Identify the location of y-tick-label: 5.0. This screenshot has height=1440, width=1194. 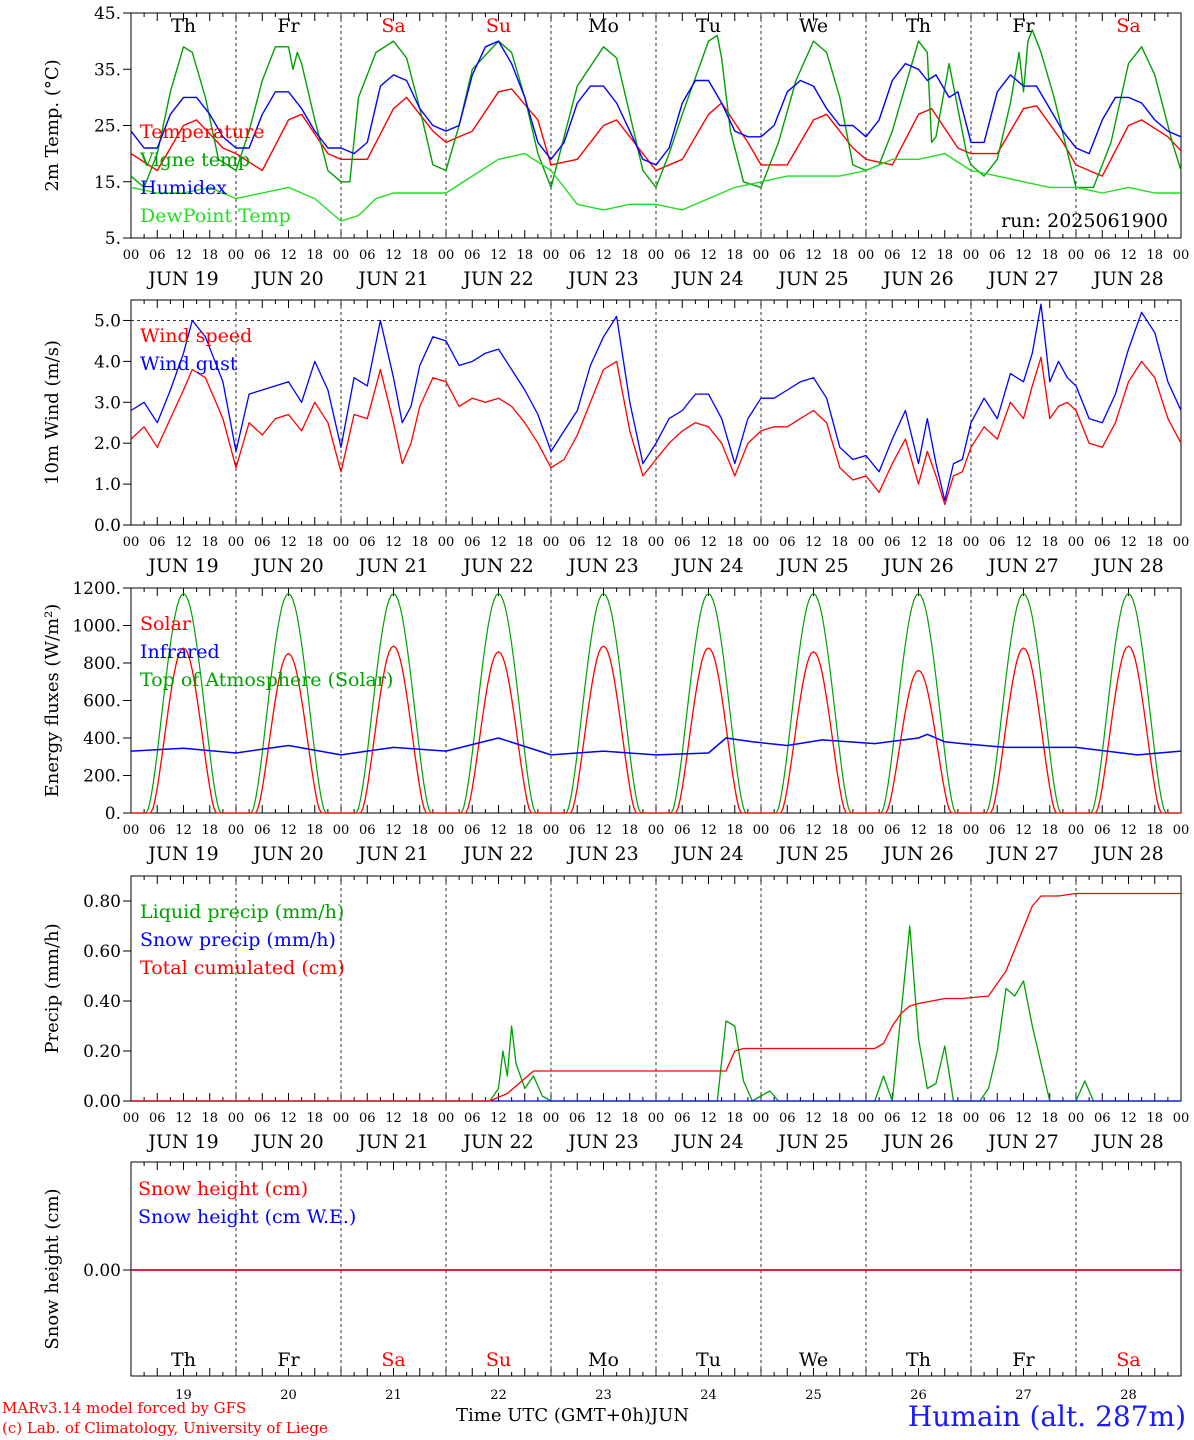
(107, 321).